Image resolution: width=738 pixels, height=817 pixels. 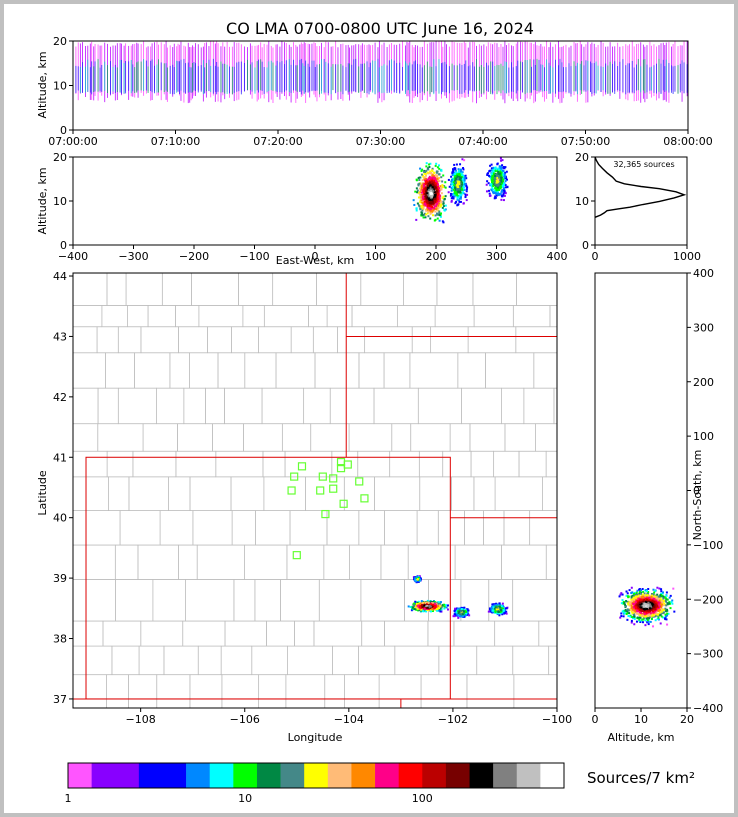 I want to click on time-height-ytick: 10, so click(x=60, y=86).